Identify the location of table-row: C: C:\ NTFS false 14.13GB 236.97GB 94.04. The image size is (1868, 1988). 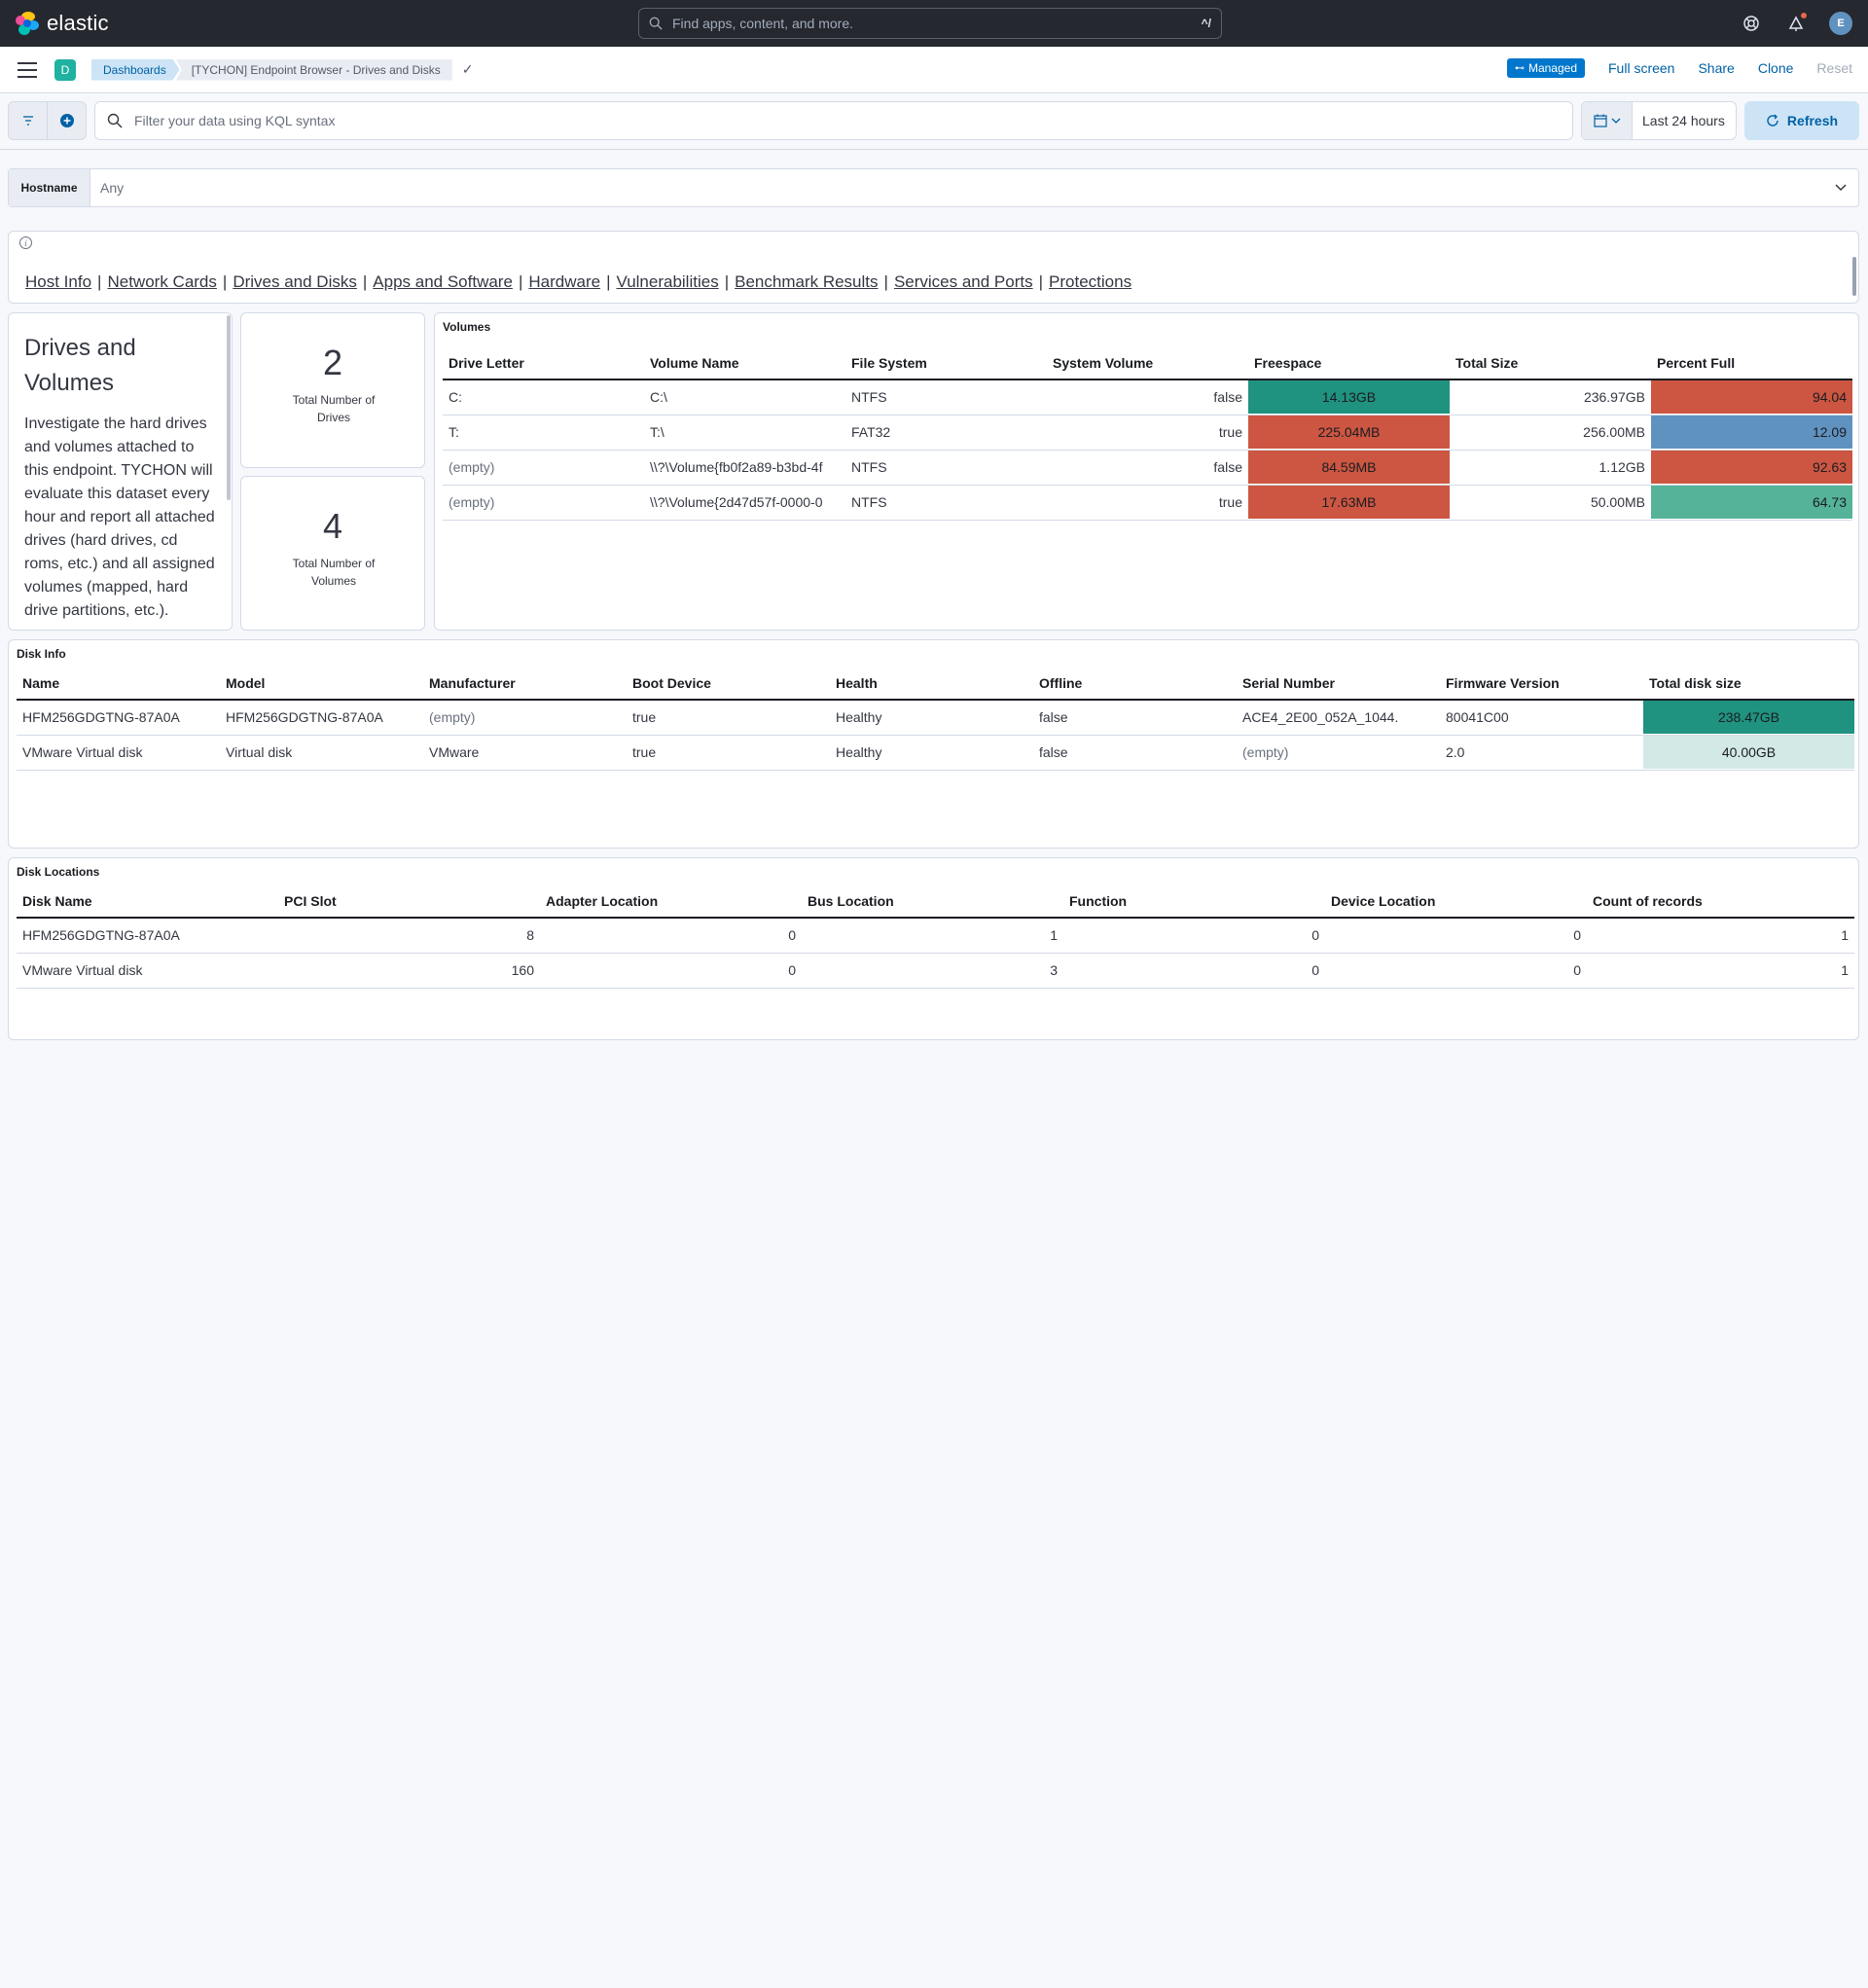
(1147, 398).